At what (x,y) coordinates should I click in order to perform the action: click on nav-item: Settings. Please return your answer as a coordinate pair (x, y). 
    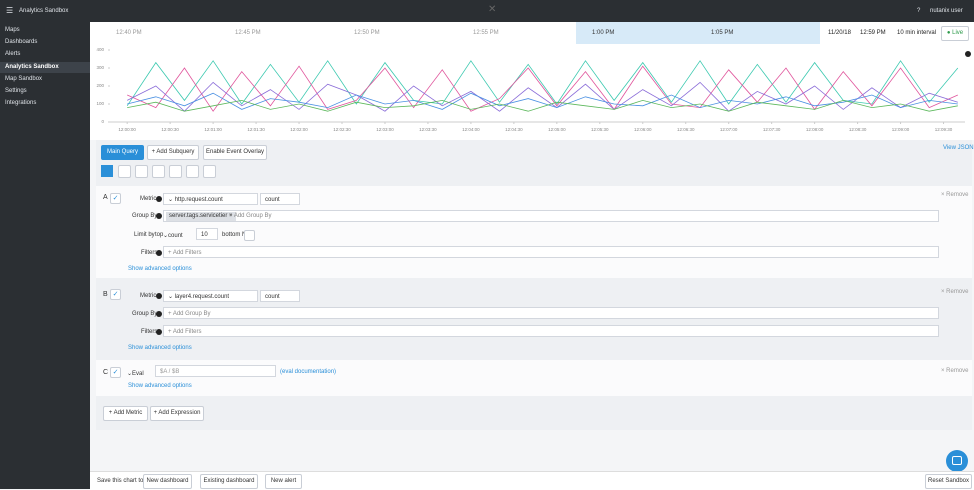
    Looking at the image, I should click on (16, 91).